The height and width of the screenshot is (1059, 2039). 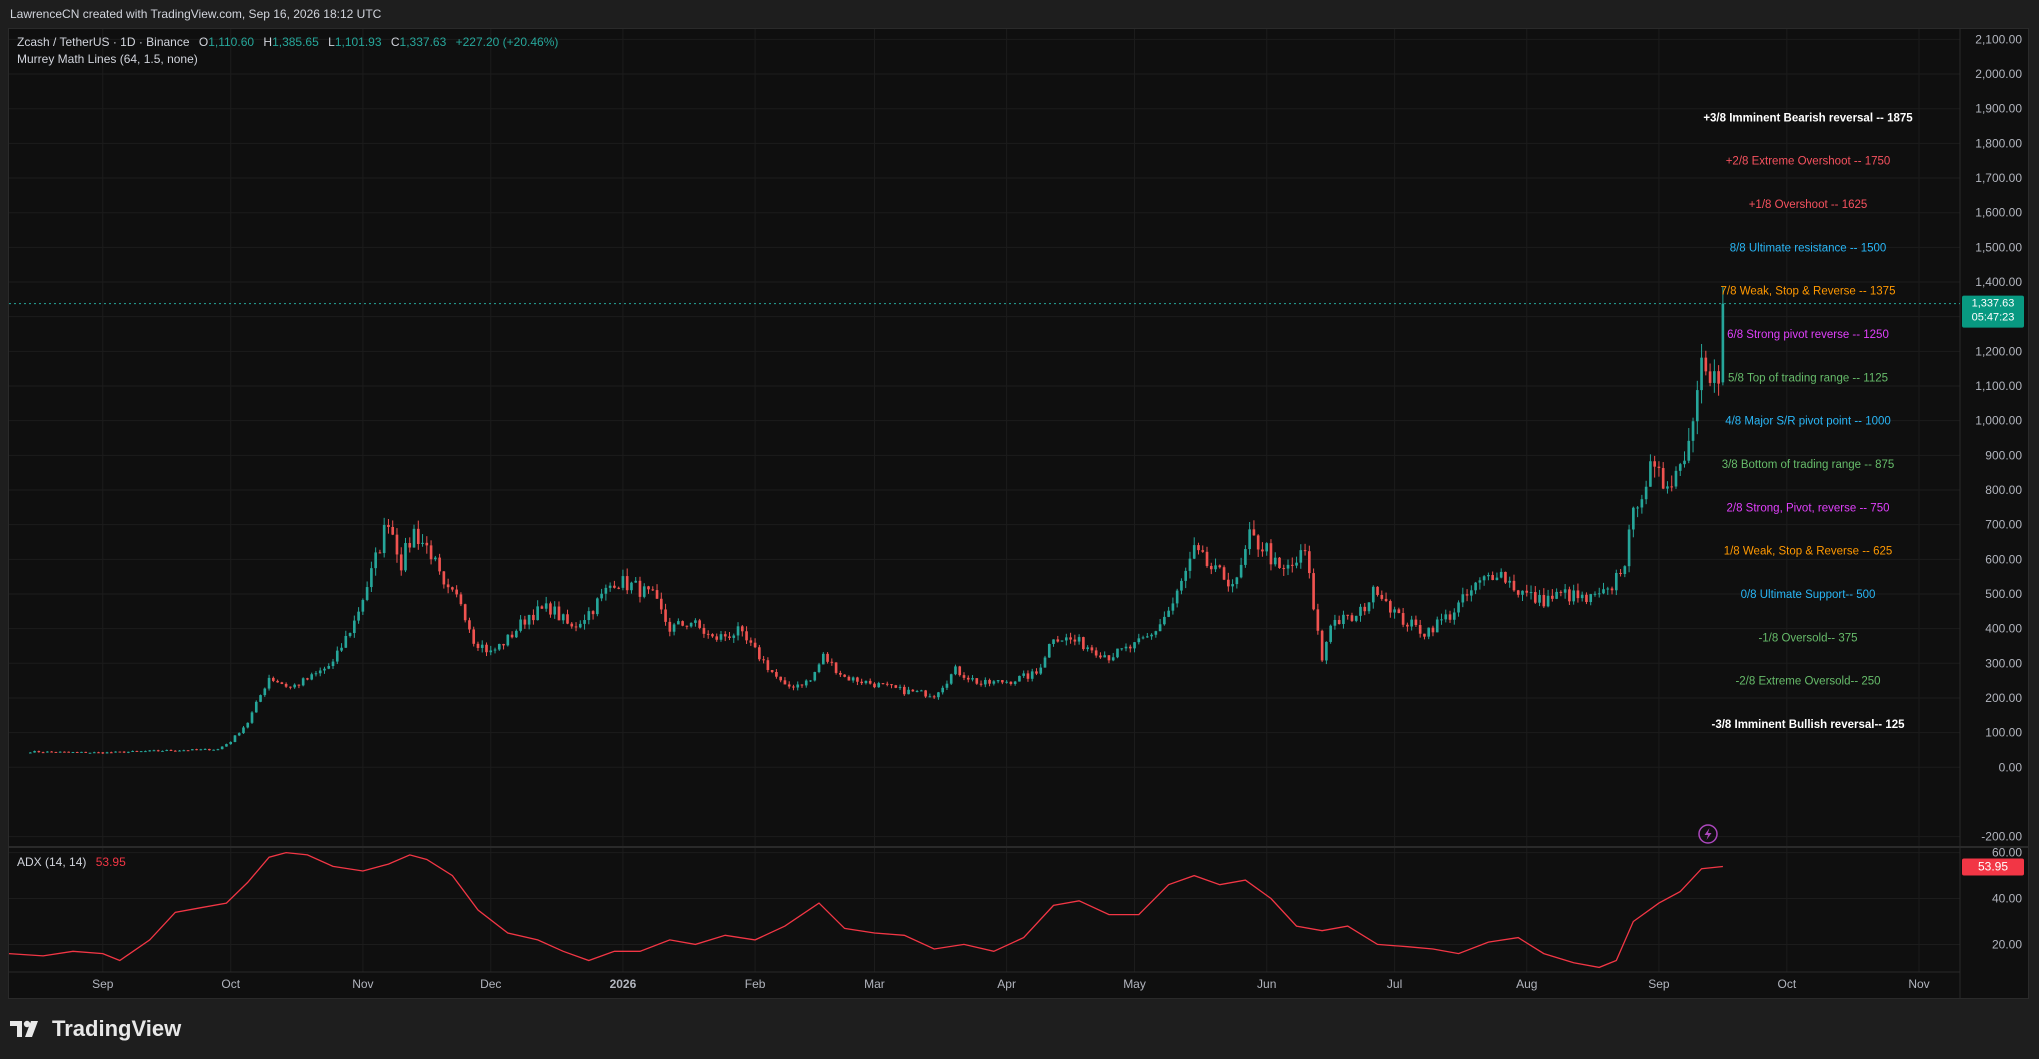 What do you see at coordinates (103, 42) in the screenshot?
I see `legend-symbol: Zcash / TetherUS · 1D · Binance` at bounding box center [103, 42].